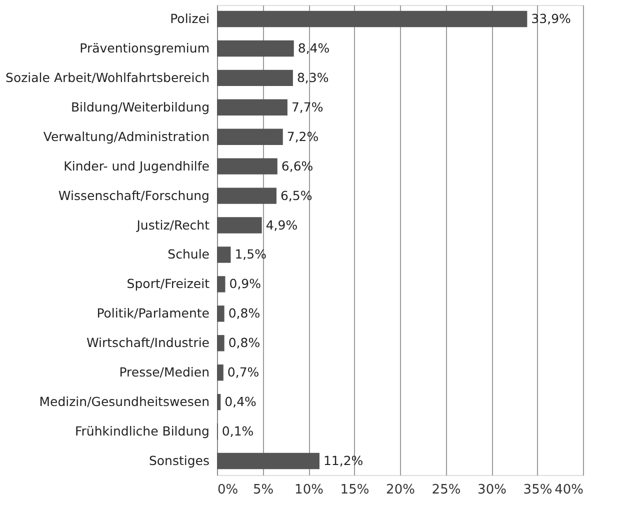 The width and height of the screenshot is (637, 520). I want to click on x-tick-label: 25%, so click(446, 490).